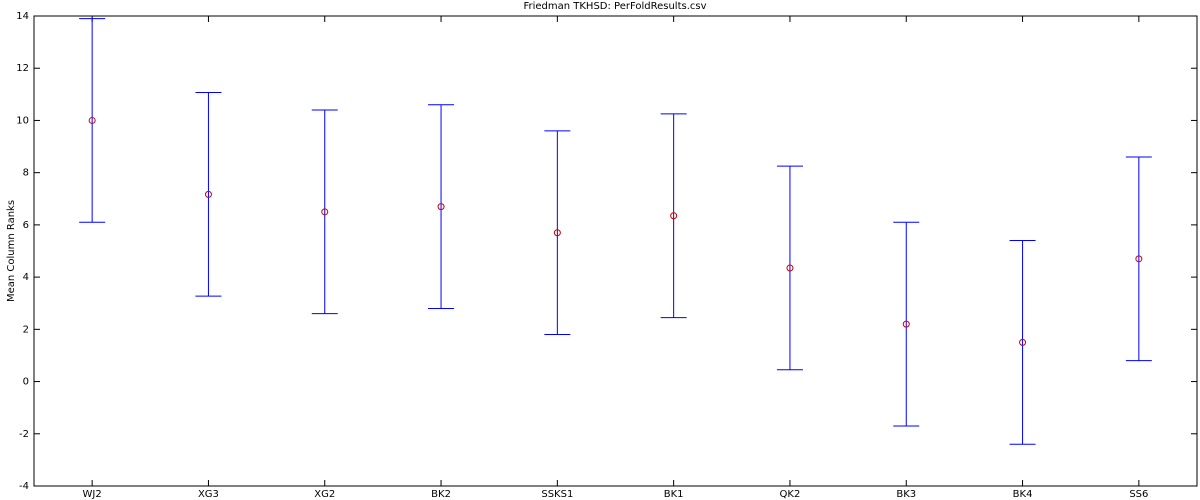 Image resolution: width=1200 pixels, height=500 pixels. I want to click on y-tick-label: -2, so click(24, 434).